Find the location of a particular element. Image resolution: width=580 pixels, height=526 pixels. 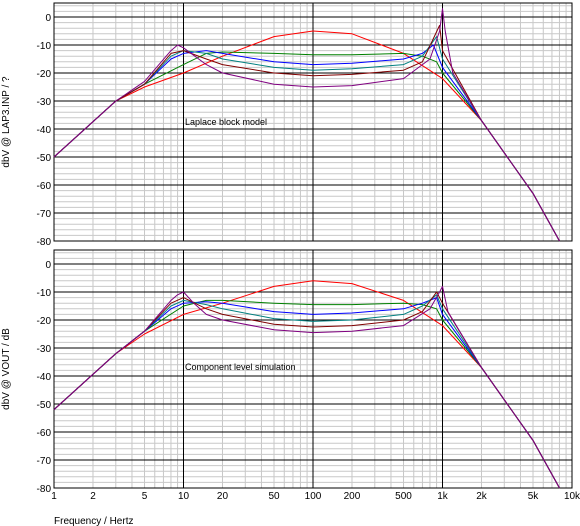

x-tick-label: 10 is located at coordinates (184, 496).